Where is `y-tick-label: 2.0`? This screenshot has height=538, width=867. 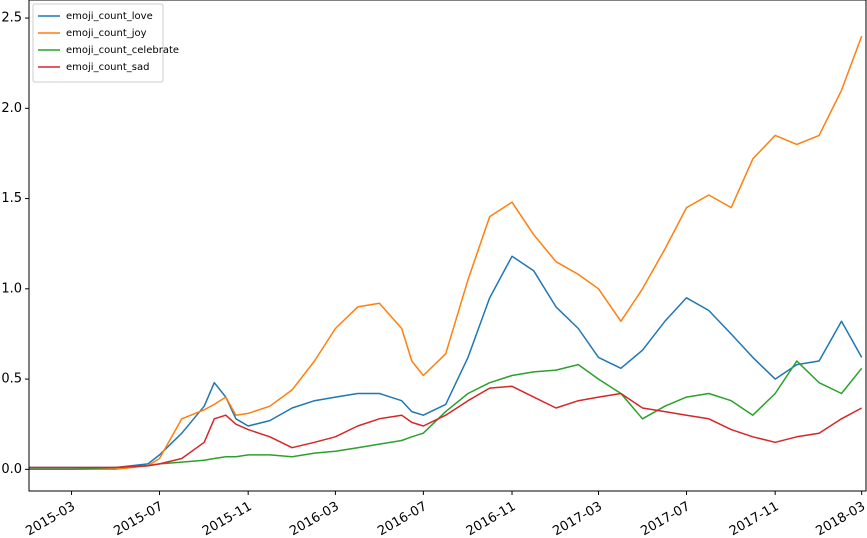
y-tick-label: 2.0 is located at coordinates (11, 108).